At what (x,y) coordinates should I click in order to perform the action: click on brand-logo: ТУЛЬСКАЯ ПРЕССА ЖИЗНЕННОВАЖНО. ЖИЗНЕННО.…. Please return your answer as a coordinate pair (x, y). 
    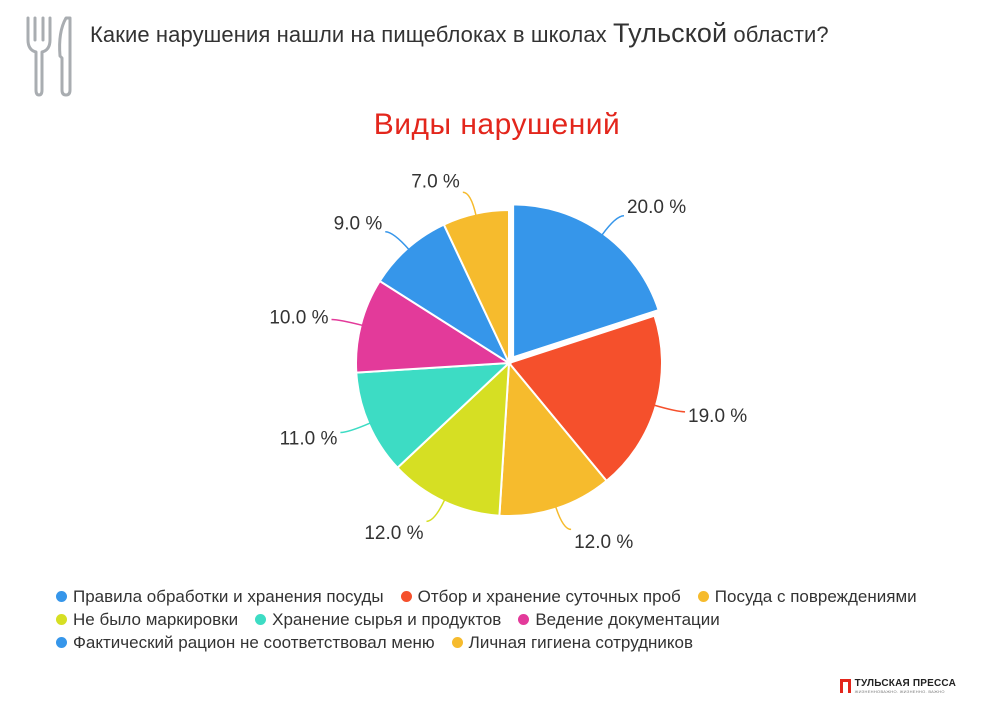
    Looking at the image, I should click on (897, 686).